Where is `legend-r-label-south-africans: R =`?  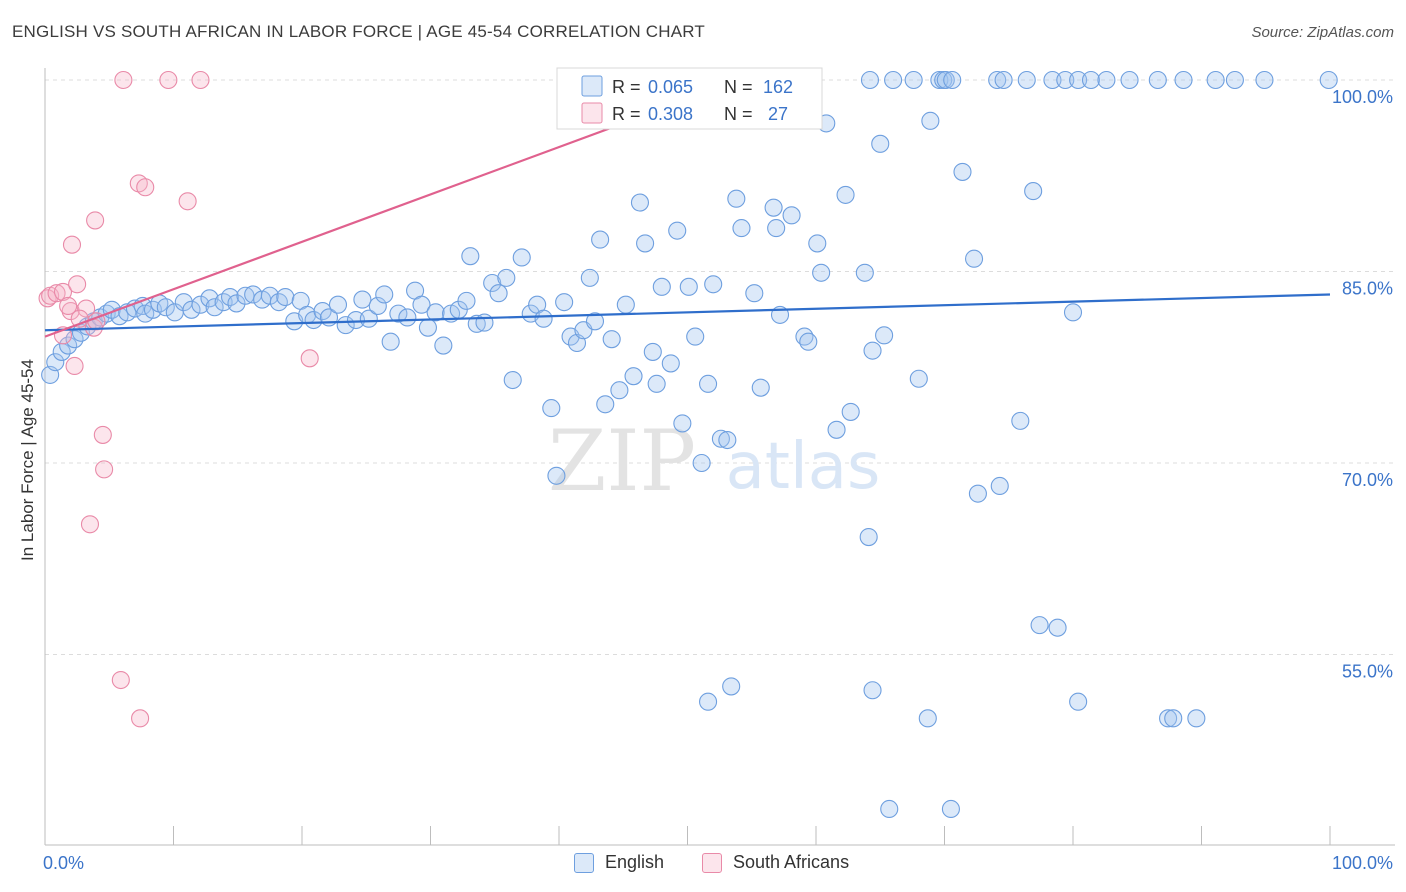 legend-r-label-south-africans: R = is located at coordinates (626, 114).